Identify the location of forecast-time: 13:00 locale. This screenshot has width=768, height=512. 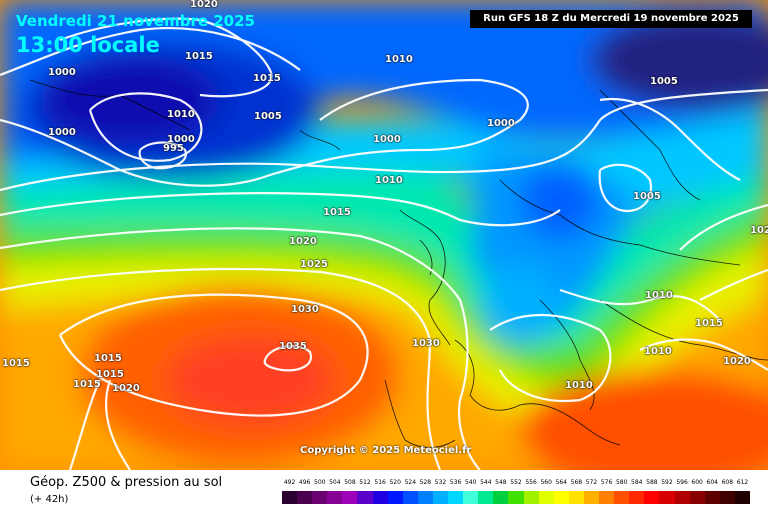
(88, 45).